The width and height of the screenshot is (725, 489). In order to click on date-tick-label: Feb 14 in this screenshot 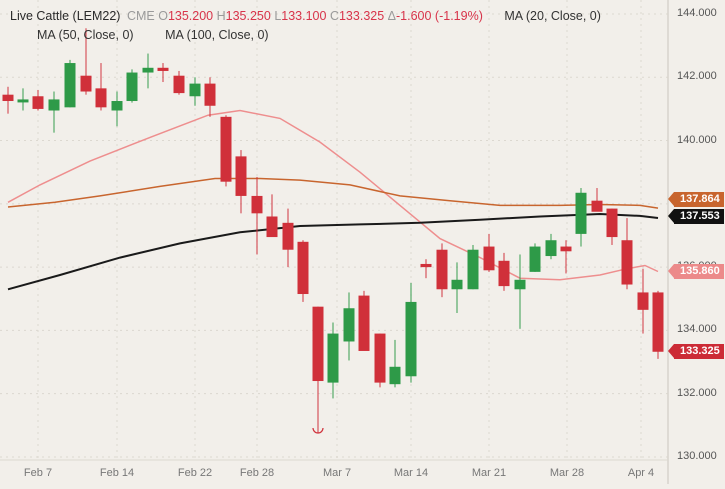, I will do `click(117, 473)`.